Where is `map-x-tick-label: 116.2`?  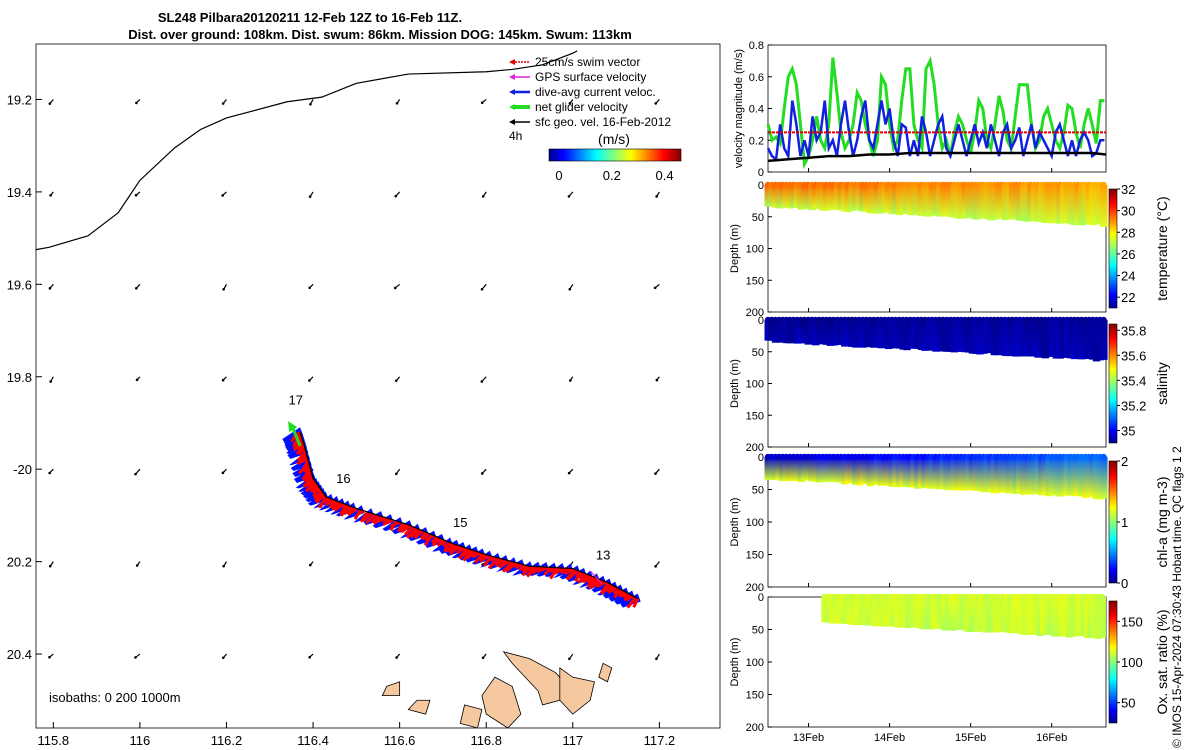
map-x-tick-label: 116.2 is located at coordinates (227, 740).